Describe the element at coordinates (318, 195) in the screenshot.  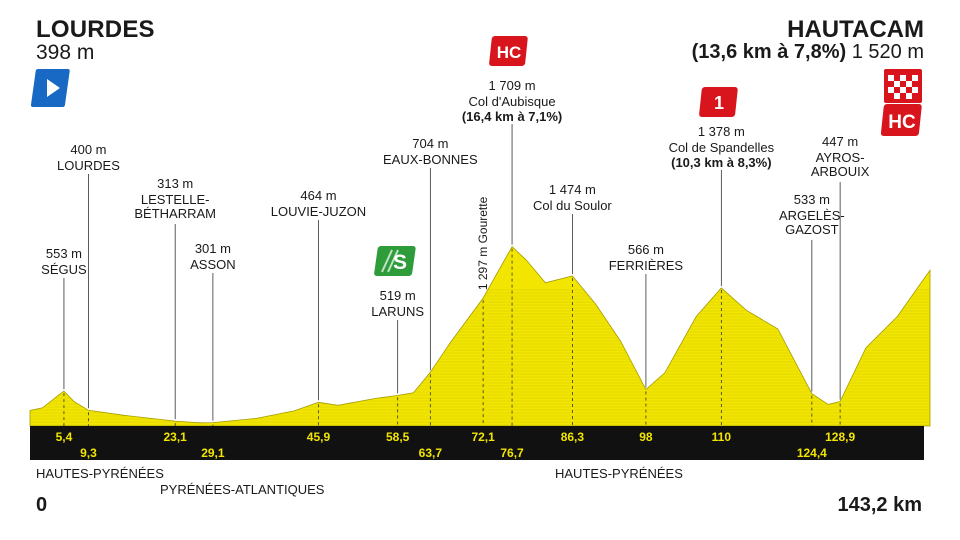
I see `marker-altitude: 464 m` at that location.